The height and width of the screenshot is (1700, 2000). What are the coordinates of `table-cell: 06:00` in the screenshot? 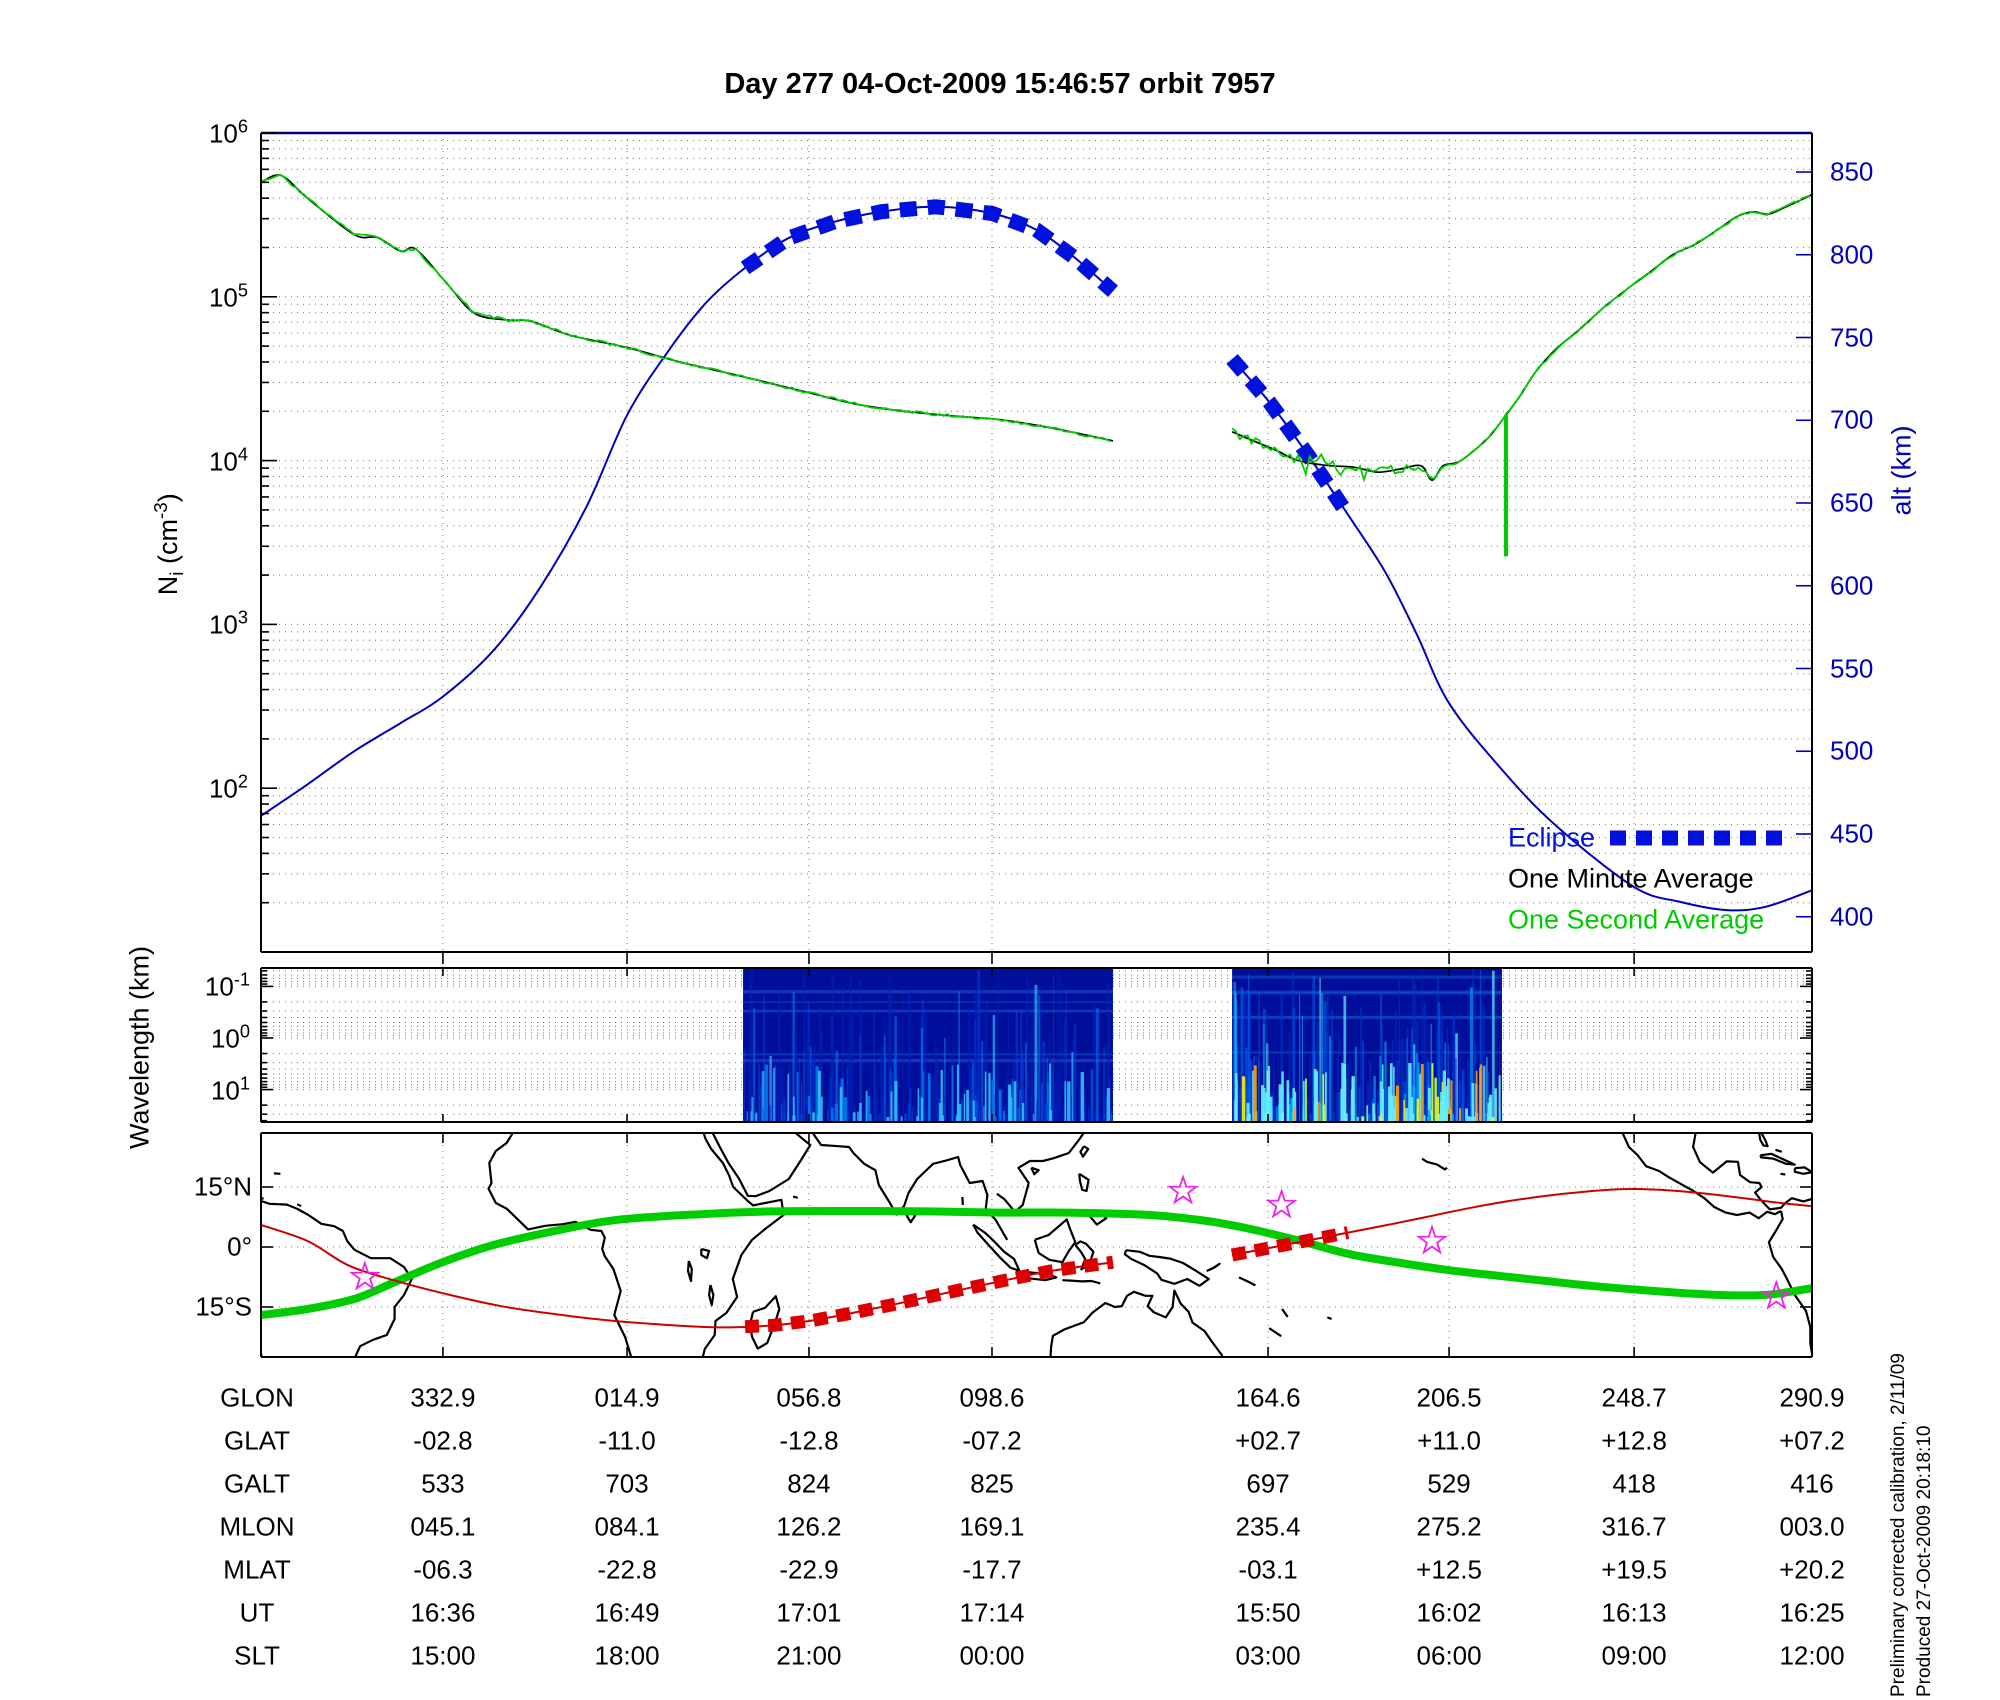 It's located at (1449, 1655).